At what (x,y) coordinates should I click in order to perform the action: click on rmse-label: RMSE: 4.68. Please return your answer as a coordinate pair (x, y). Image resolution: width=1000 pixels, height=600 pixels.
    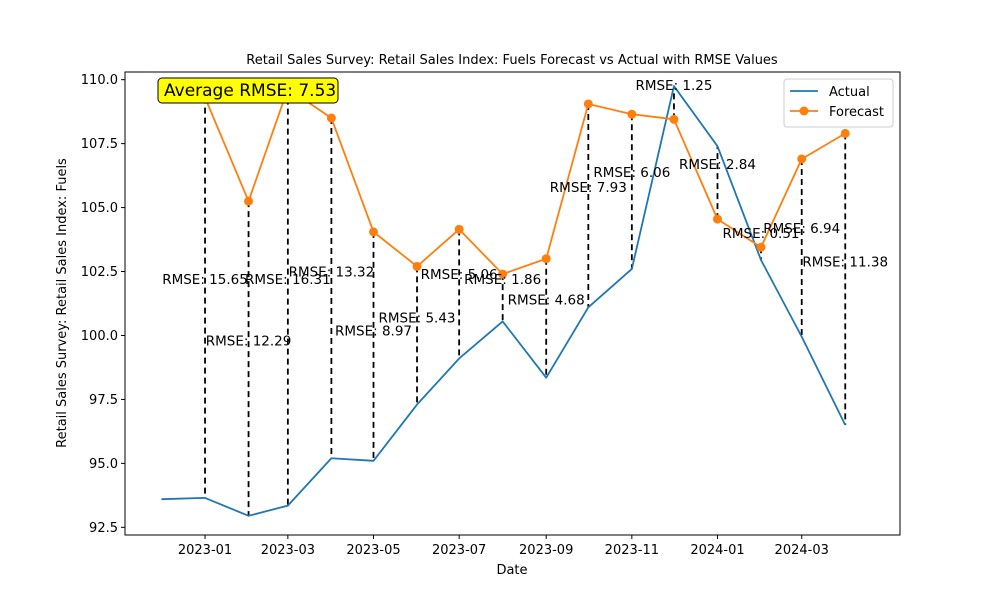
    Looking at the image, I should click on (546, 301).